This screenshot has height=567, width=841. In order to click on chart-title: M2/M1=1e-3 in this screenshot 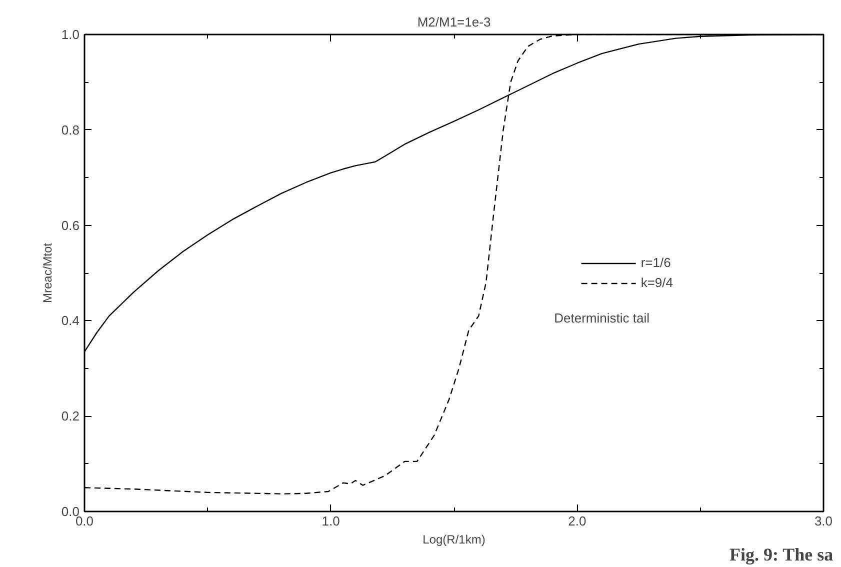, I will do `click(454, 22)`.